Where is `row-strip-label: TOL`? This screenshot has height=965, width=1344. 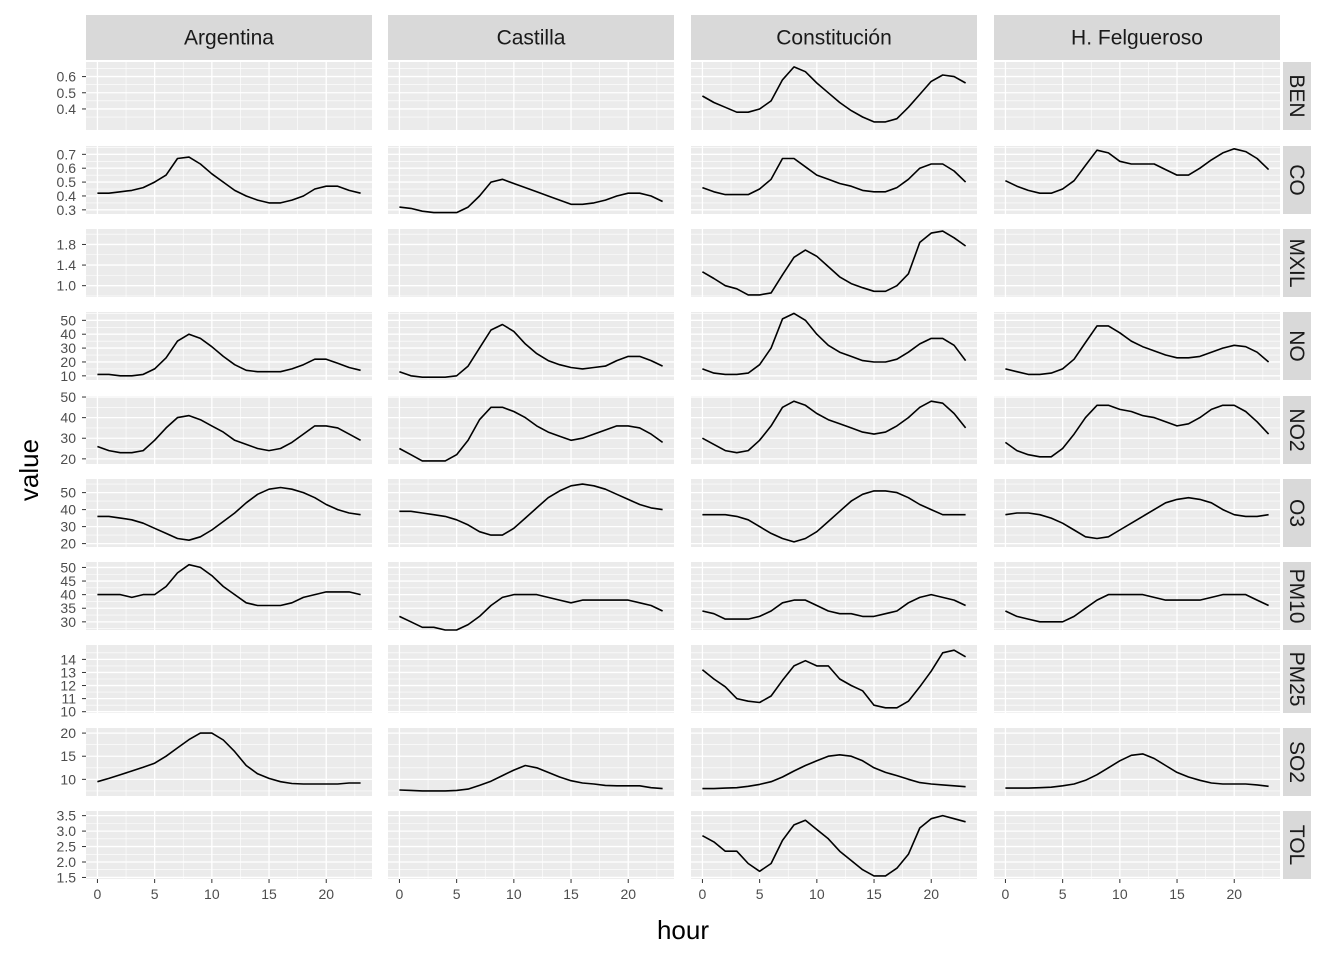
row-strip-label: TOL is located at coordinates (1296, 845).